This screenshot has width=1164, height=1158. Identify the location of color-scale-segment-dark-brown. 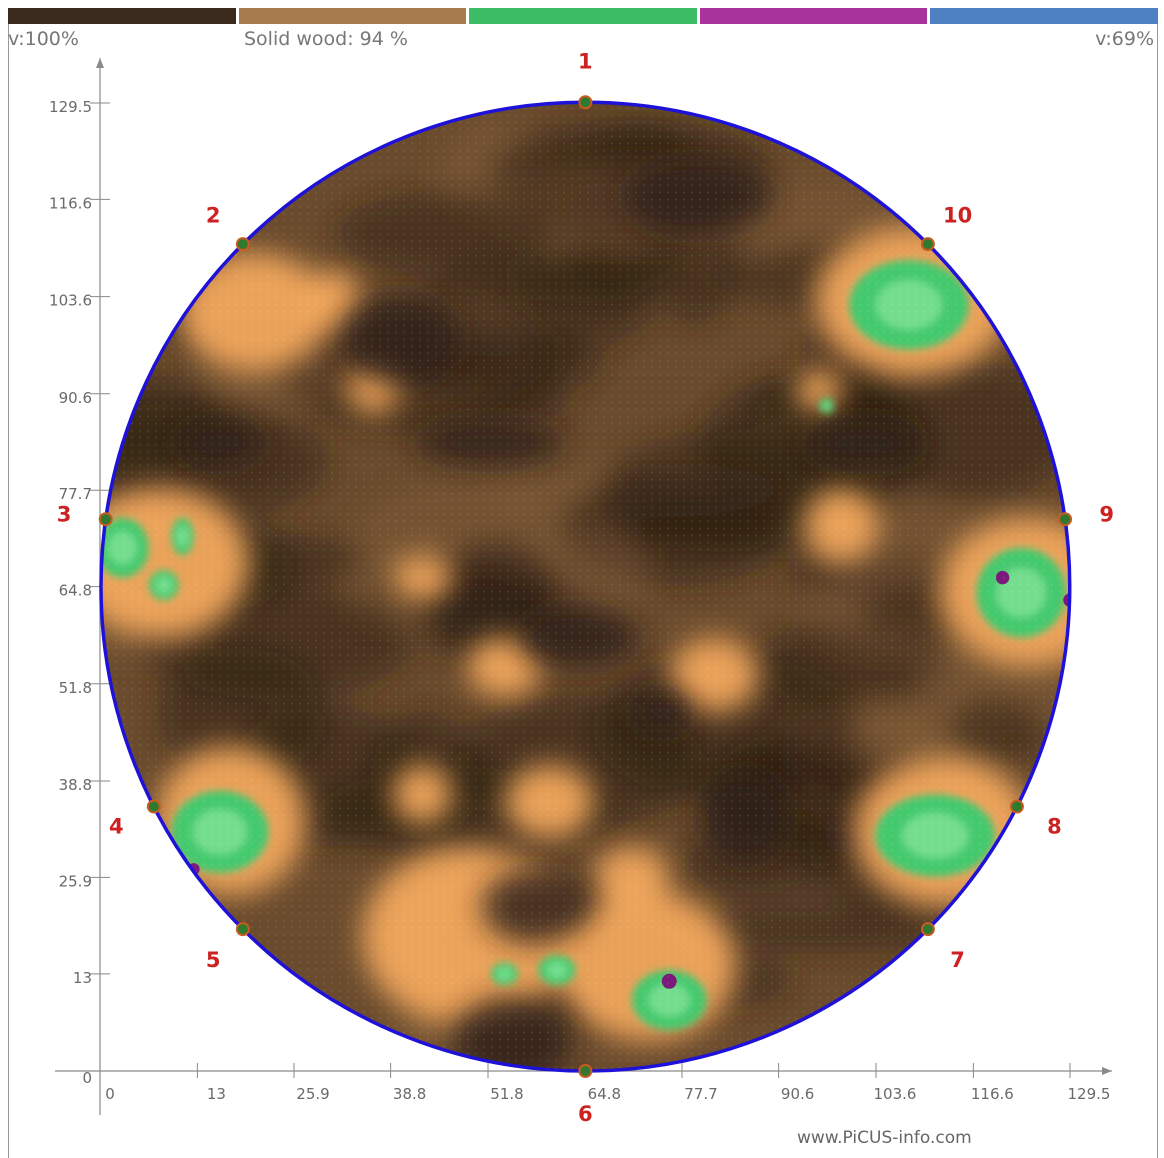
(123, 16).